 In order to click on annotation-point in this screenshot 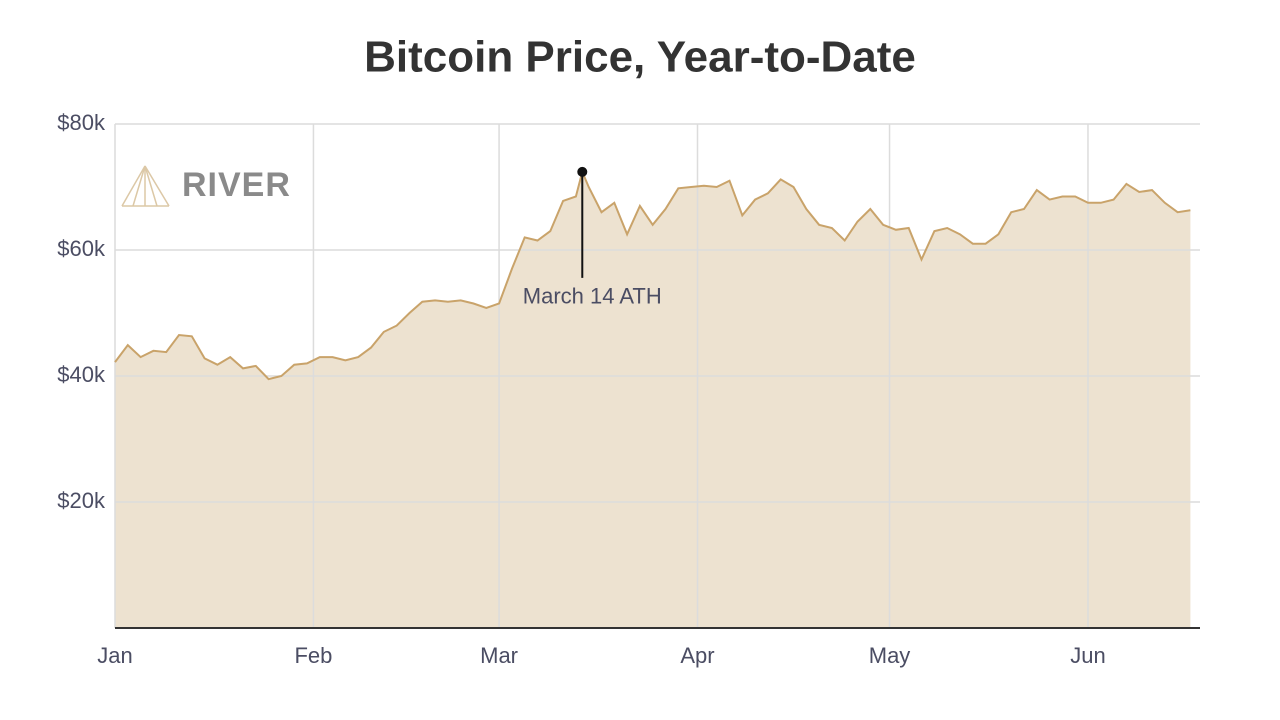, I will do `click(582, 171)`.